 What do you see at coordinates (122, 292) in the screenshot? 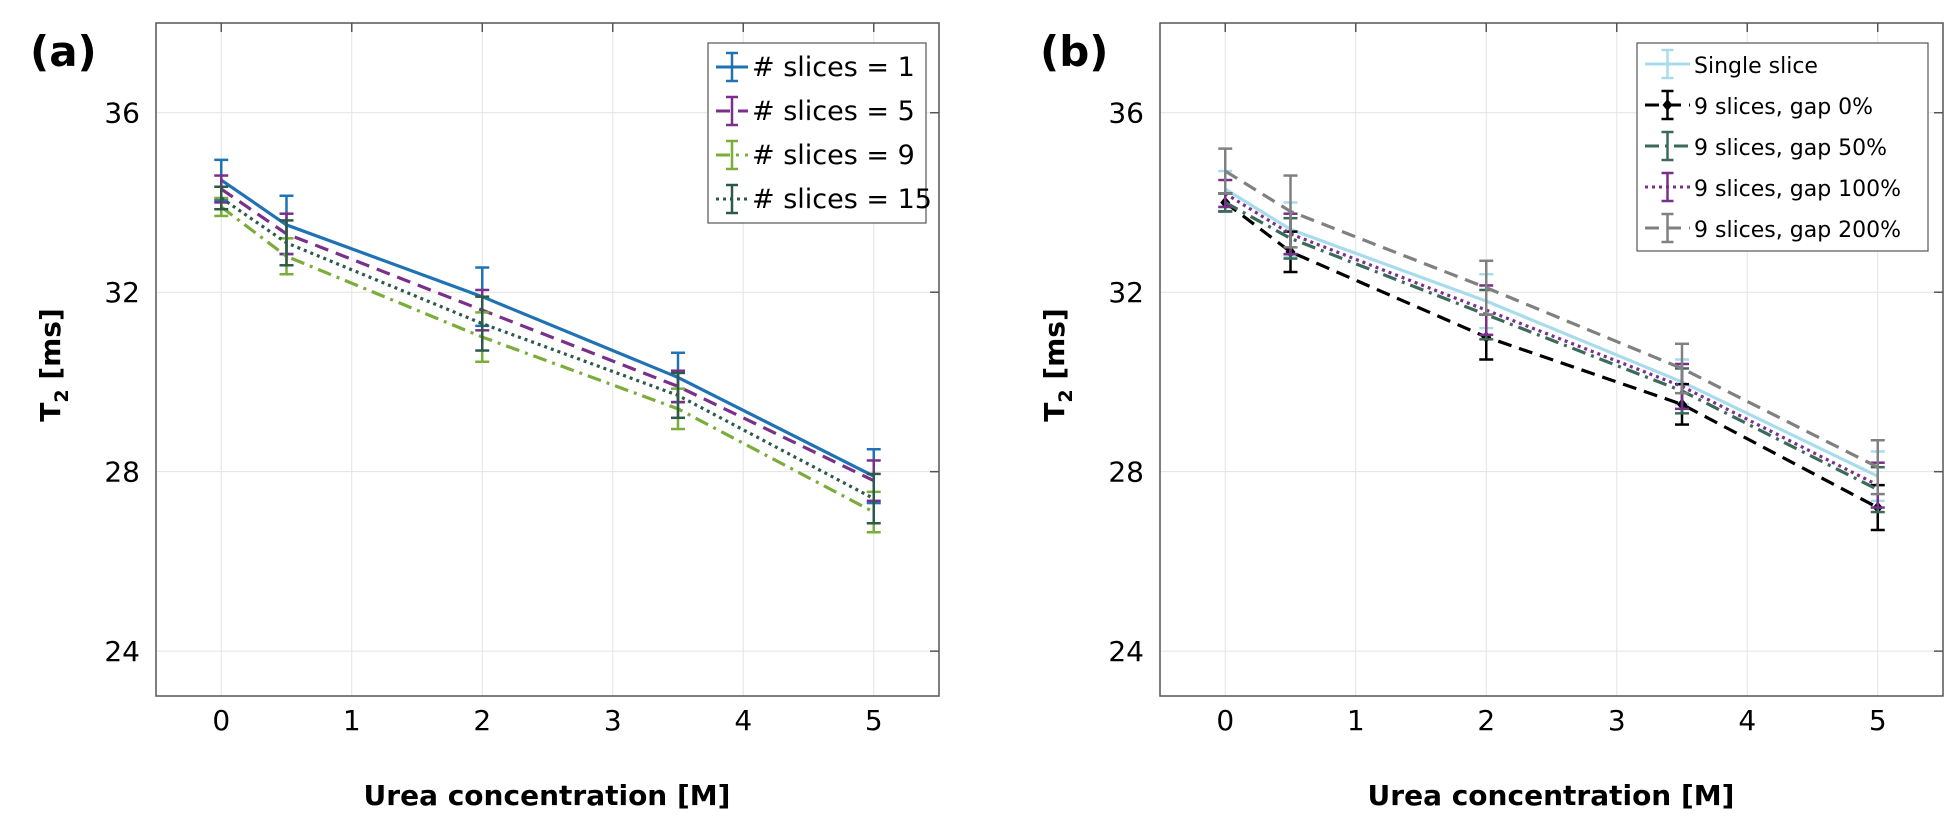
I see `y-tick-label-a: 32` at bounding box center [122, 292].